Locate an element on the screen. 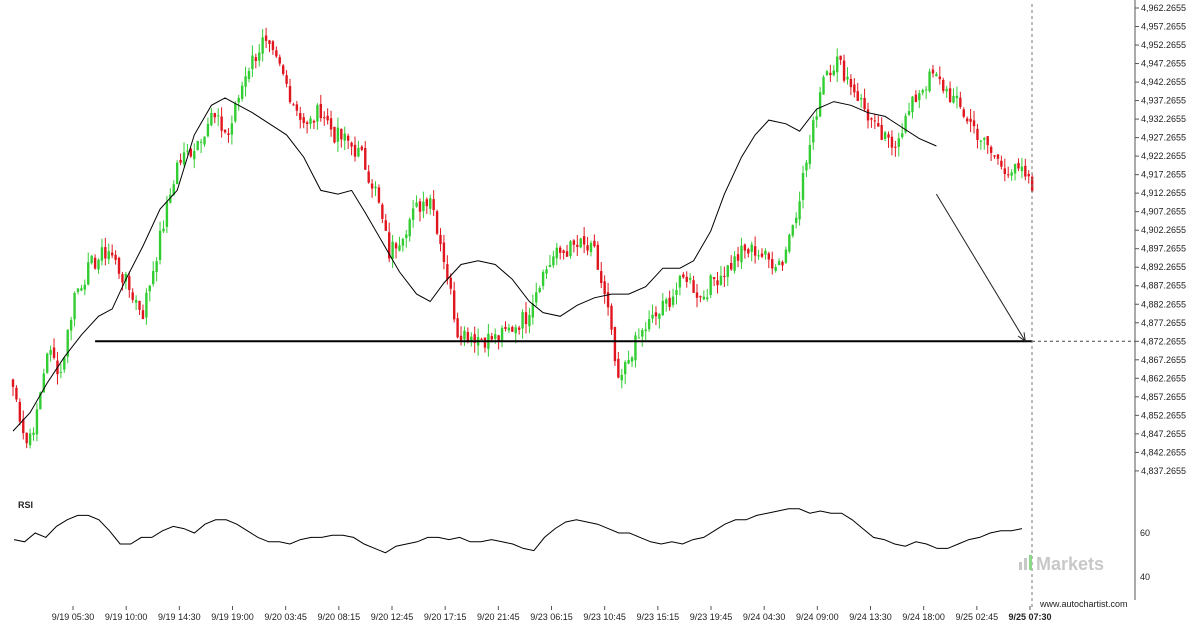  time-tick-label: 9/23 10:45 is located at coordinates (604, 617).